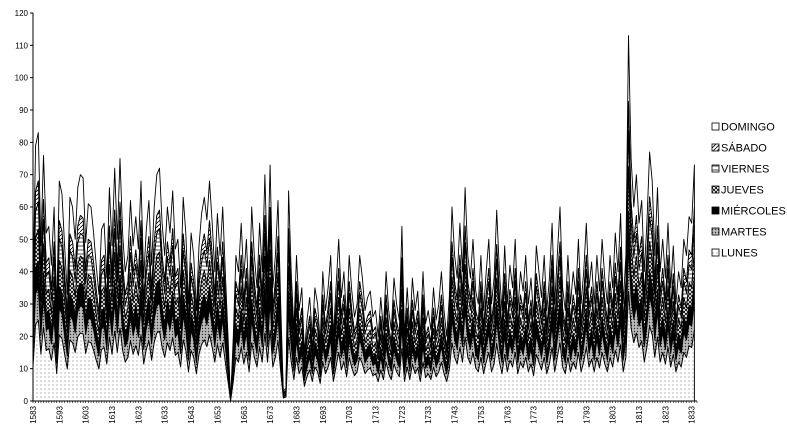 The height and width of the screenshot is (427, 787). I want to click on diagonal-hatch-square-icon, so click(715, 147).